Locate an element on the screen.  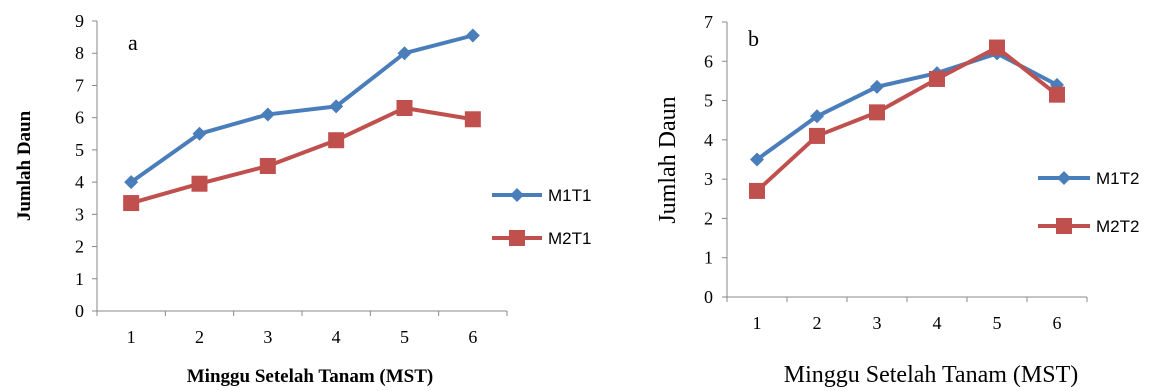
series-line-M1T1 is located at coordinates (302, 108).